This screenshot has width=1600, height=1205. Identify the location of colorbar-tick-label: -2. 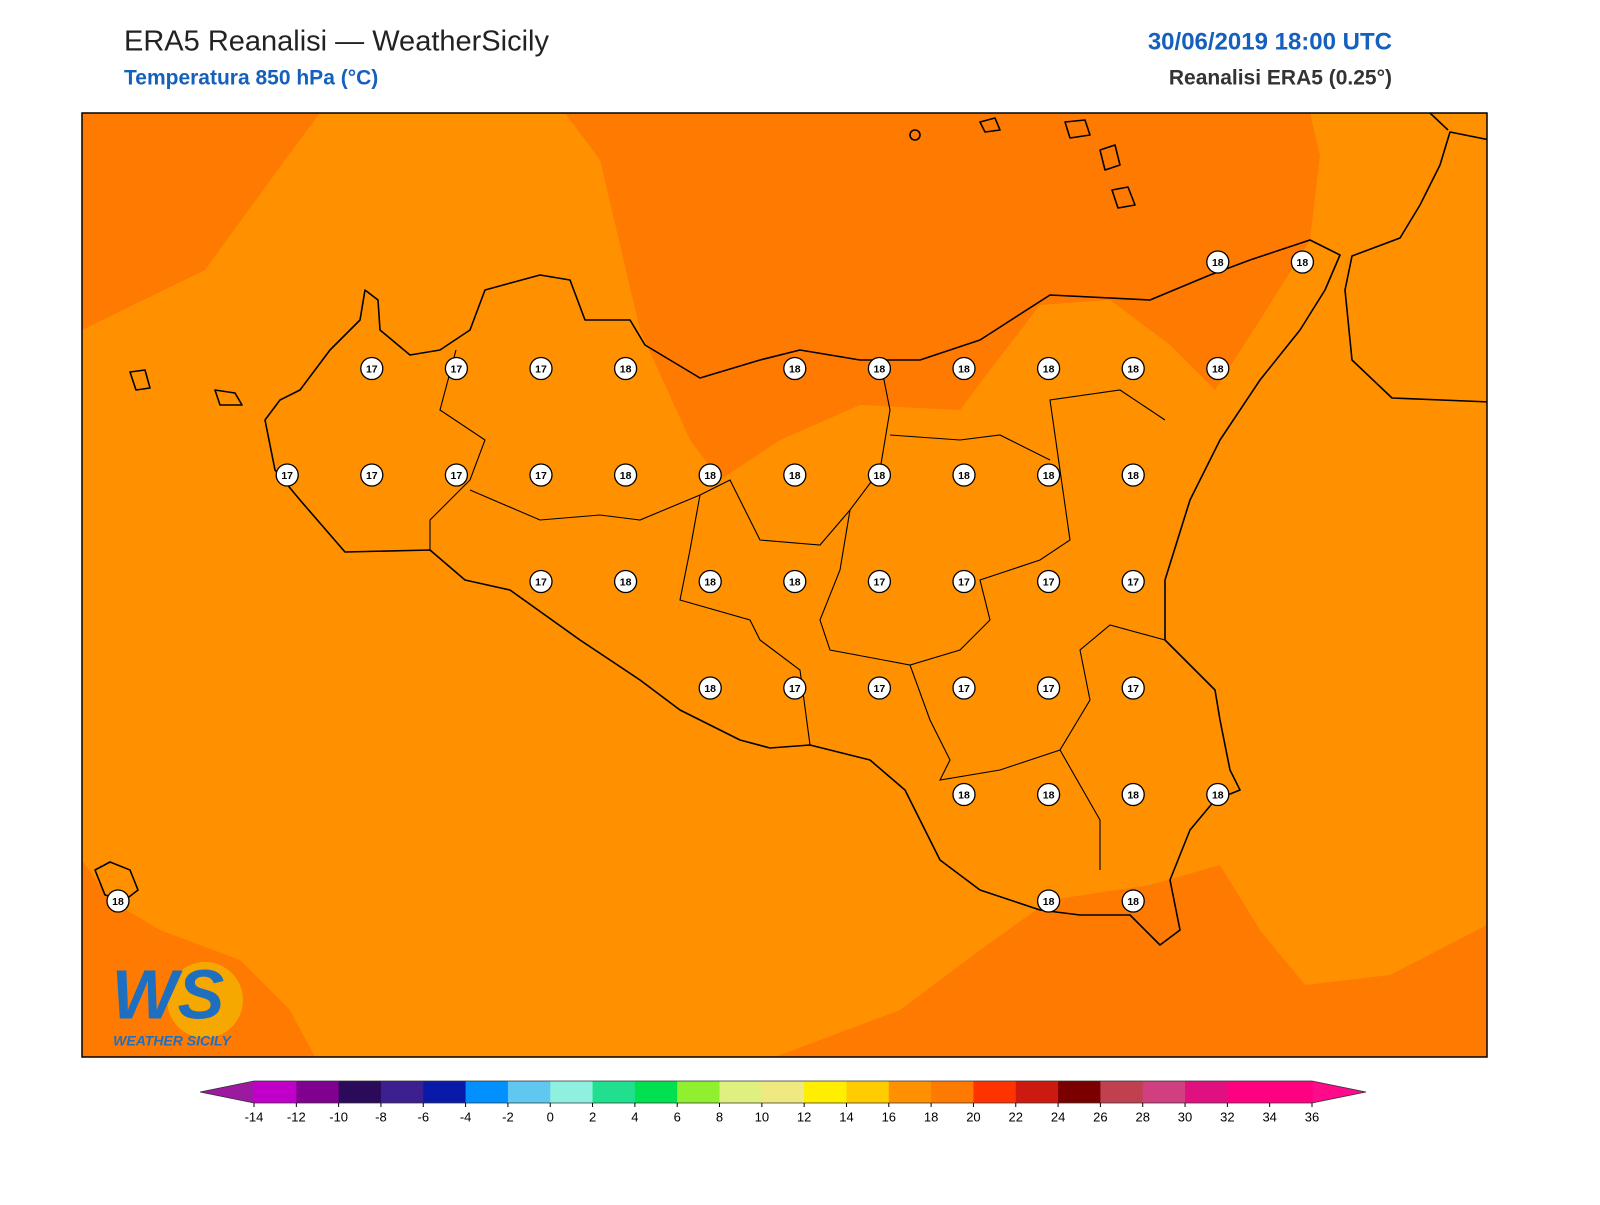
(508, 1116).